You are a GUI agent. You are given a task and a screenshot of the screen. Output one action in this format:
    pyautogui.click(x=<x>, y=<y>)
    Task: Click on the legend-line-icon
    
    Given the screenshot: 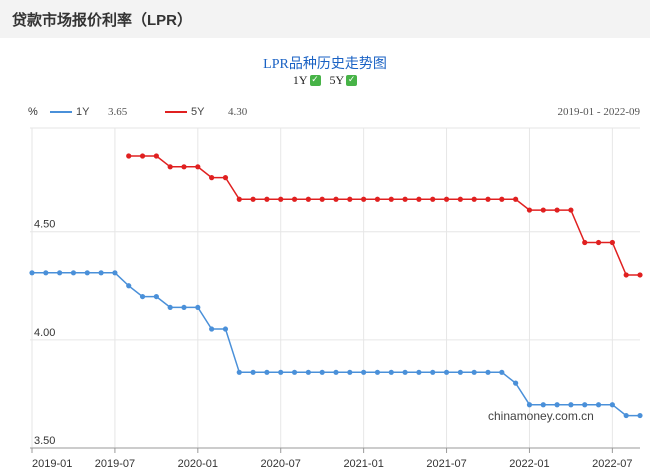 What is the action you would take?
    pyautogui.click(x=176, y=112)
    